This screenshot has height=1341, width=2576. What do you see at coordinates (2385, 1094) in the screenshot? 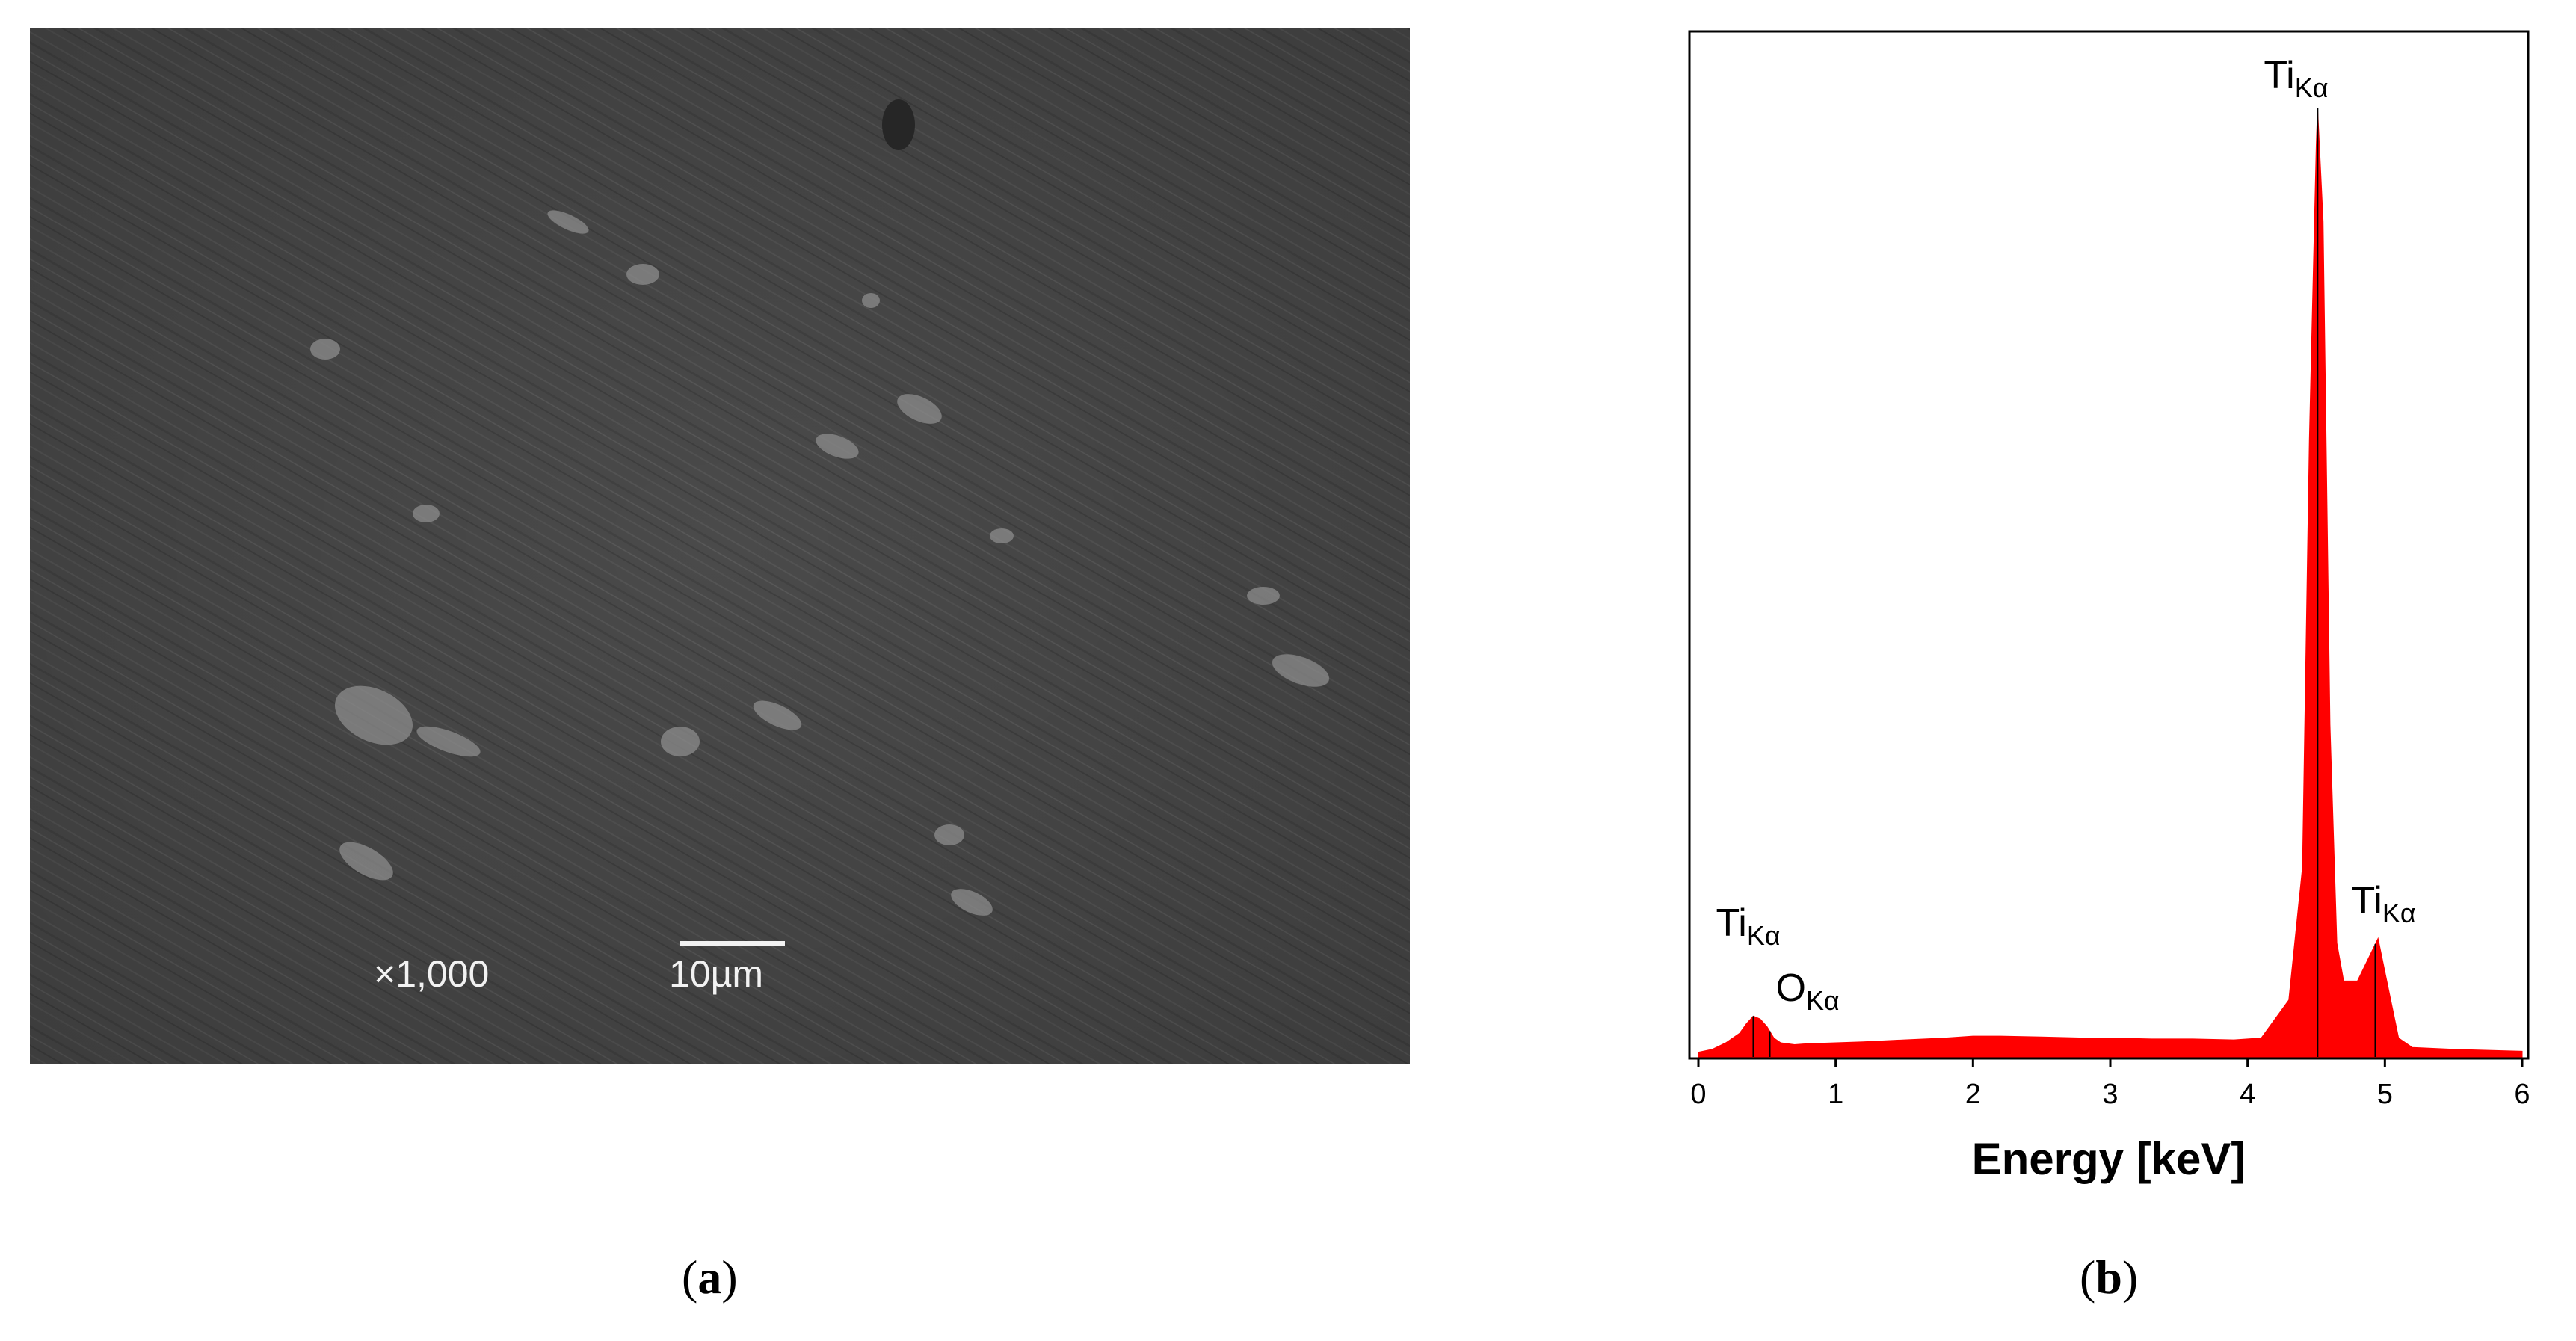
I see `x-tick-label-5: 5` at bounding box center [2385, 1094].